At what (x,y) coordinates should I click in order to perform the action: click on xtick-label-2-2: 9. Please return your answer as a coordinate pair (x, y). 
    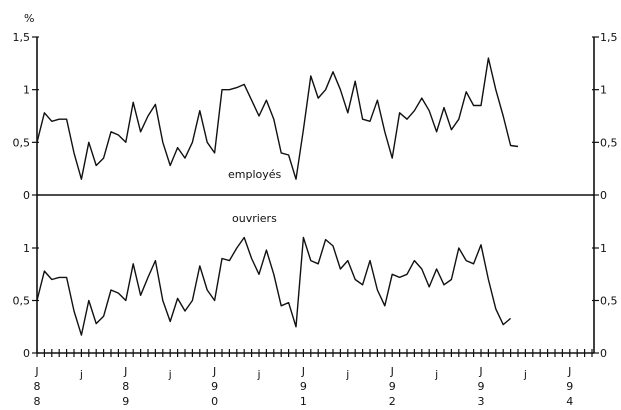
    Looking at the image, I should click on (125, 401).